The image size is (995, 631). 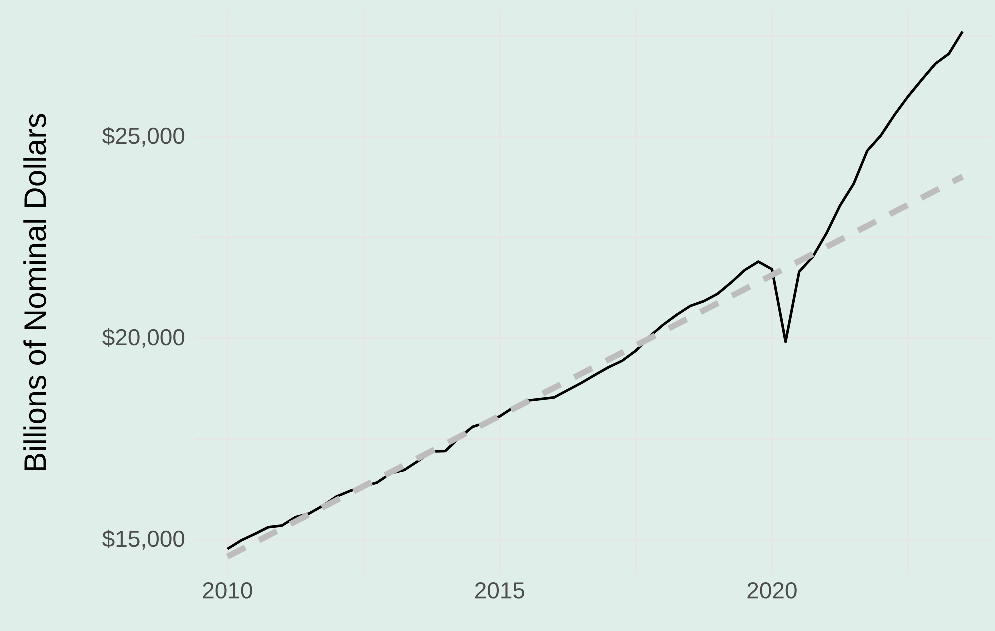 What do you see at coordinates (35, 292) in the screenshot?
I see `y-axis-title: Billions of Nominal Dollars` at bounding box center [35, 292].